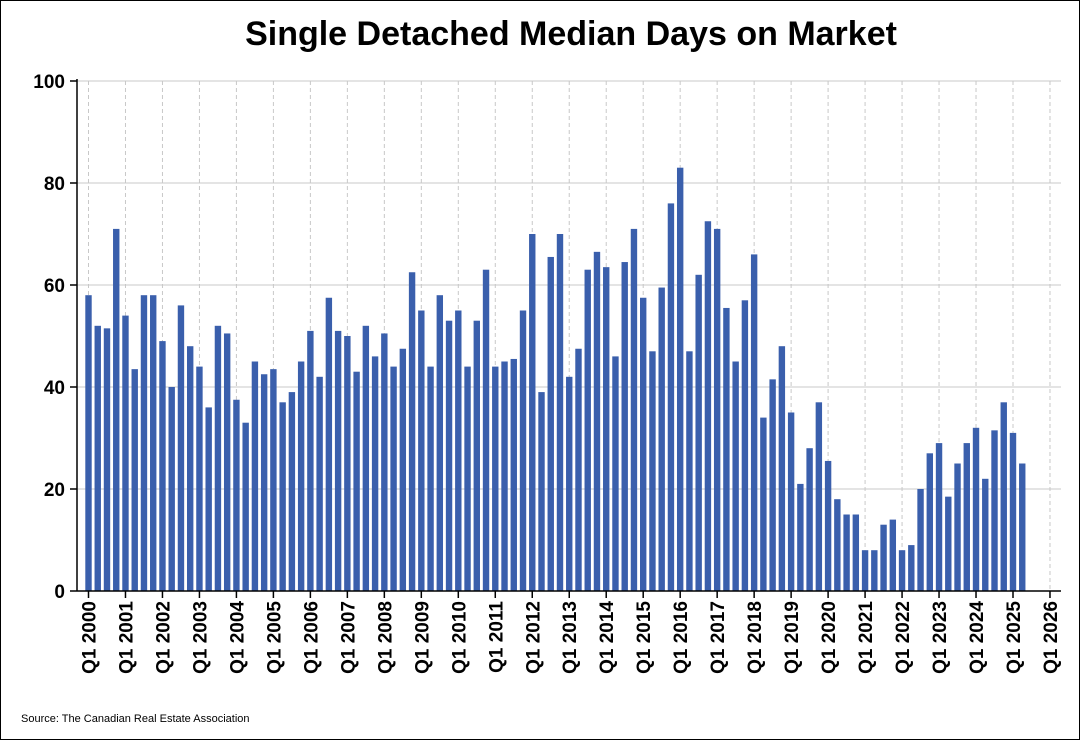 The image size is (1080, 740). Describe the element at coordinates (940, 637) in the screenshot. I see `x-tick-label: Q1 2023` at that location.